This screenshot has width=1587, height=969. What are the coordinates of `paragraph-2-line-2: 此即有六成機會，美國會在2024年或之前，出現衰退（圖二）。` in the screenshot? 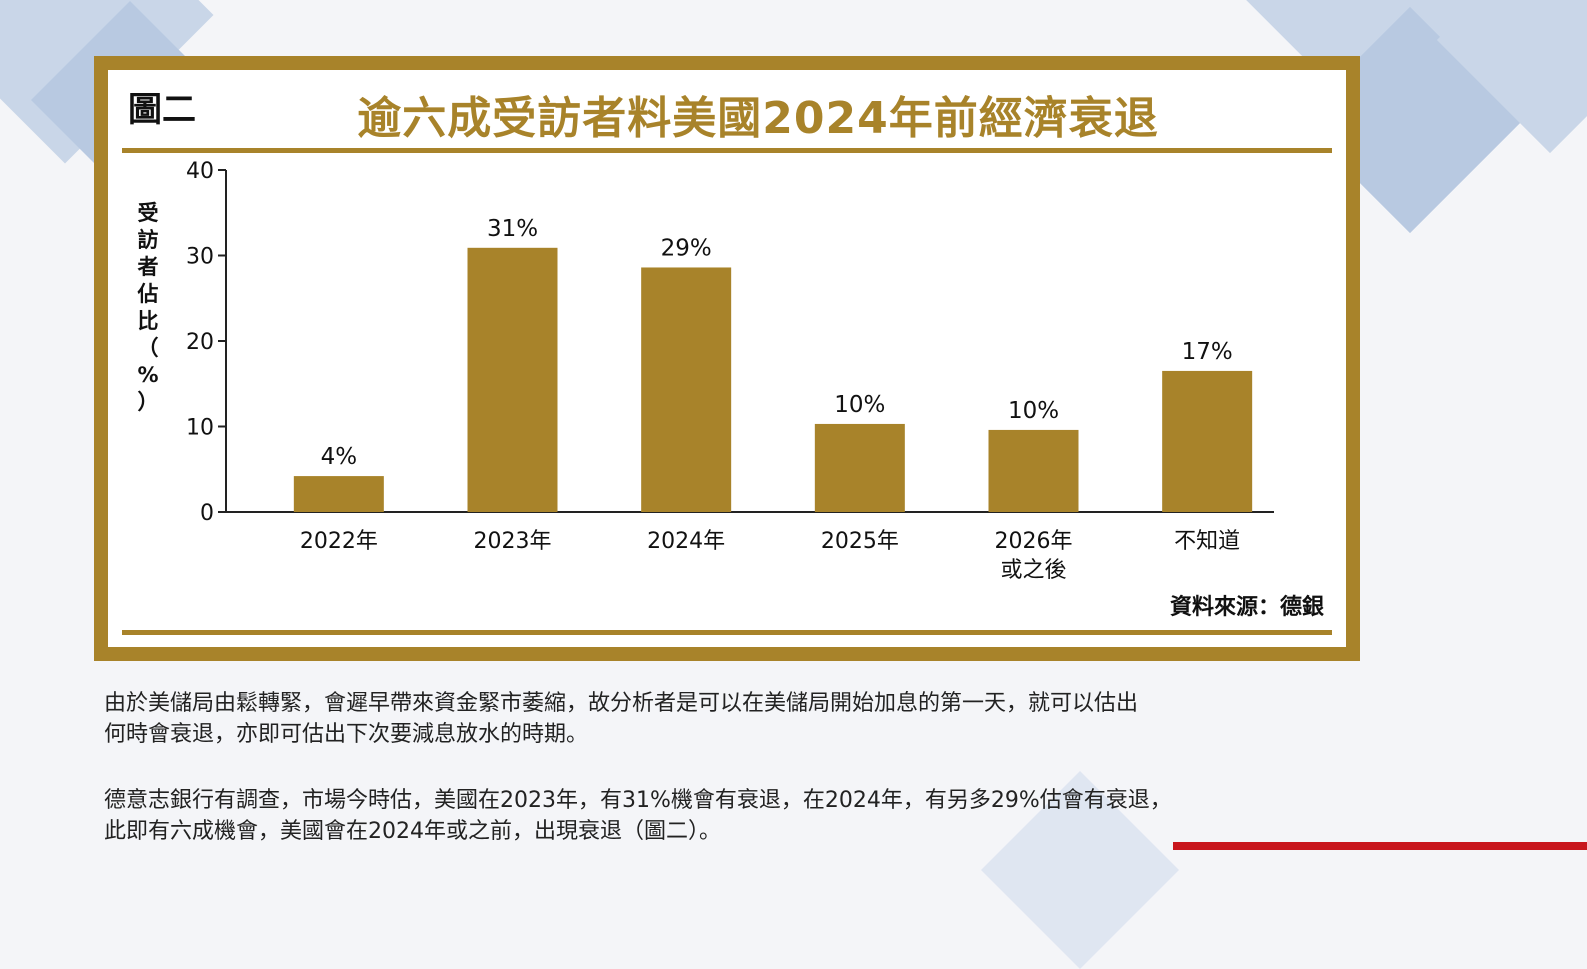 It's located at (412, 831).